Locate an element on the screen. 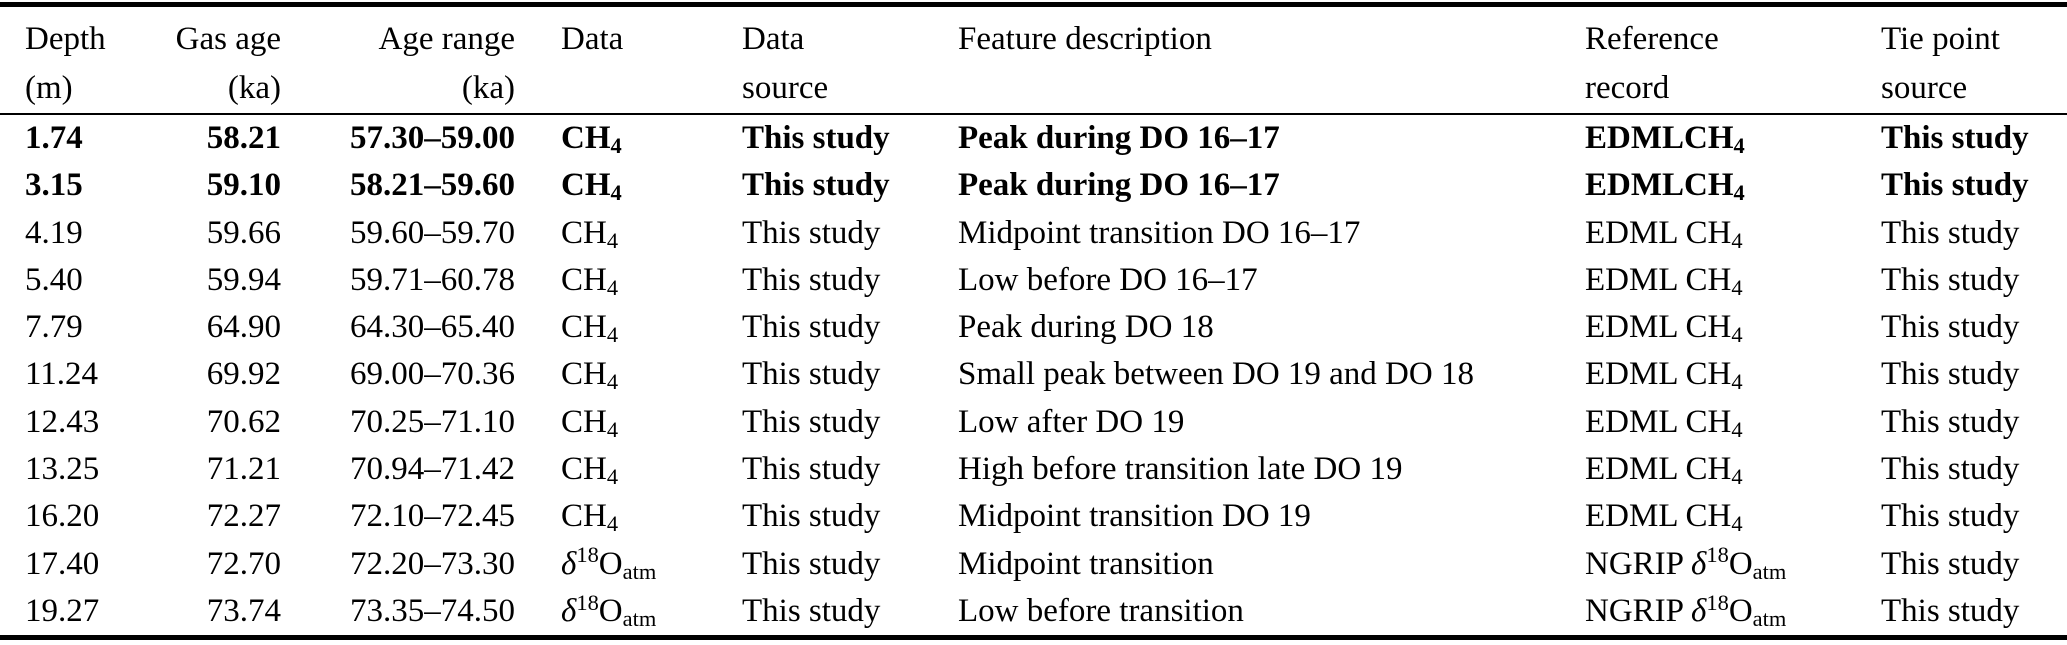 Image resolution: width=2067 pixels, height=645 pixels. cell-gas-age: 59.94 is located at coordinates (243, 279).